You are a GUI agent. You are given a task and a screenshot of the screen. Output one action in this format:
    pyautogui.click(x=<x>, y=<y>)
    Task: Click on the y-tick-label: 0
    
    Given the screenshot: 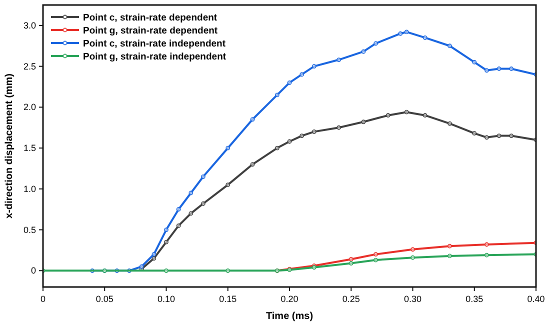 What is the action you would take?
    pyautogui.click(x=33, y=271)
    